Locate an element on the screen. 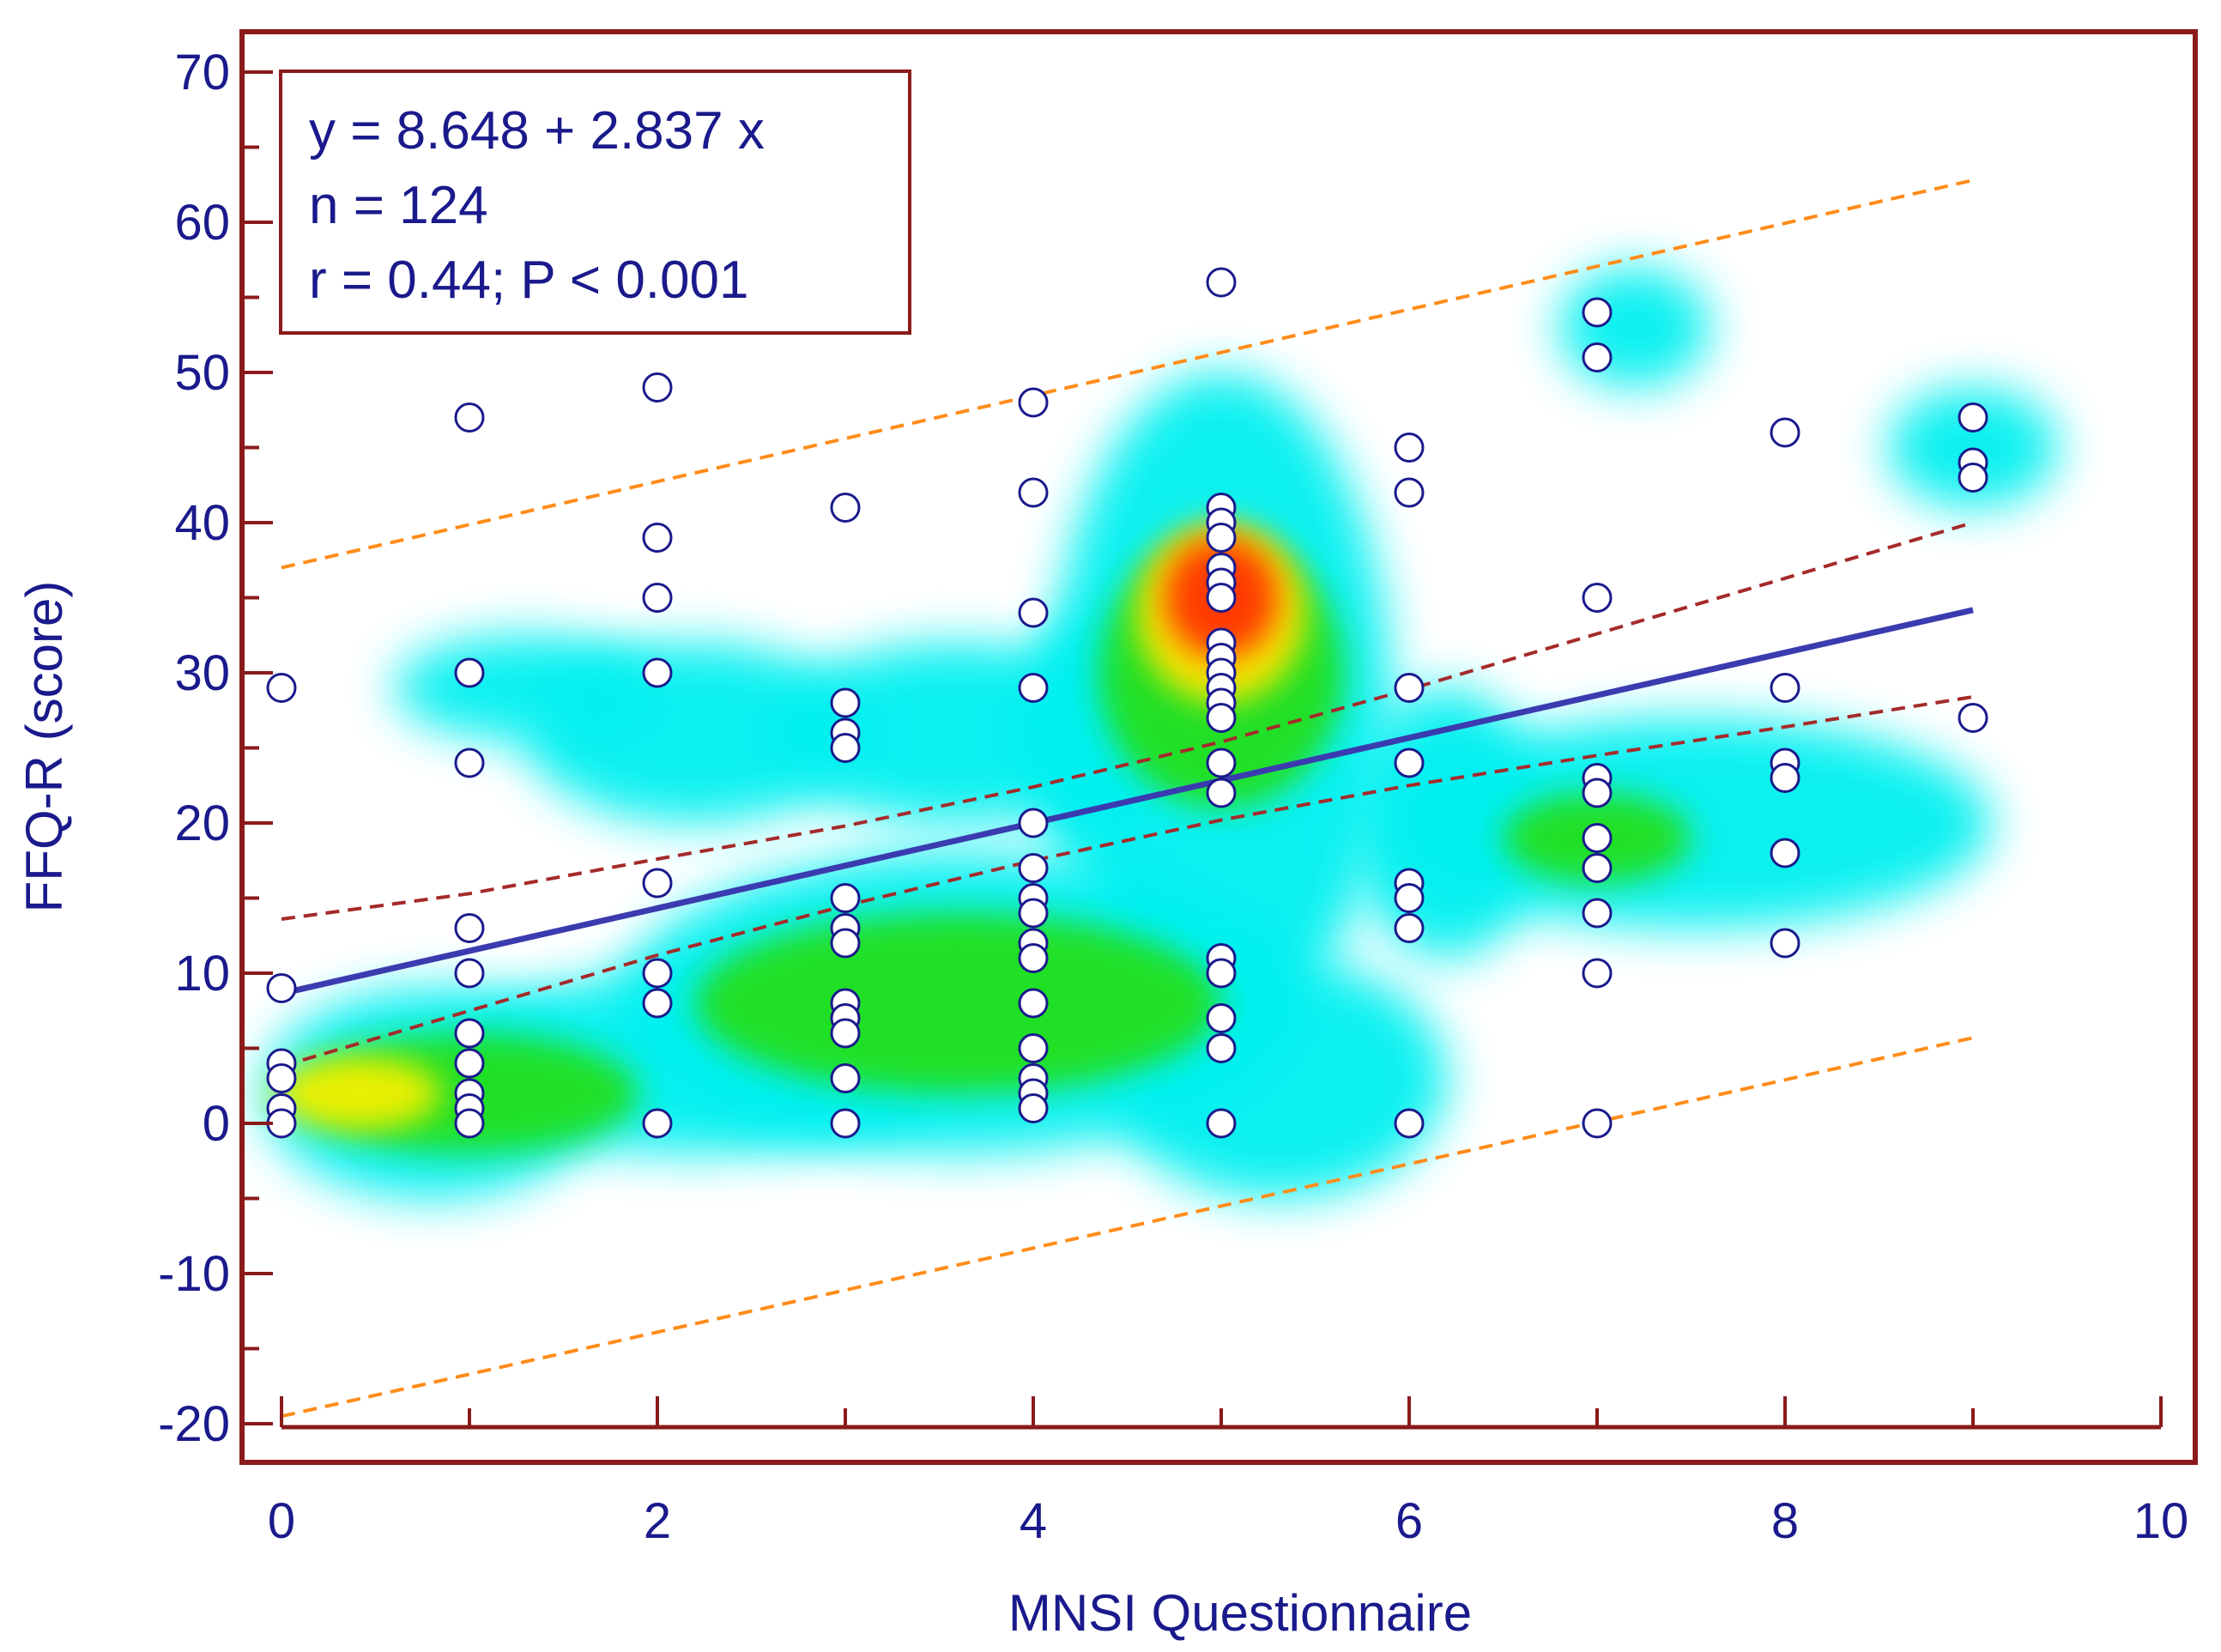 The image size is (2221, 1652). x-tick-label: 10 is located at coordinates (2161, 1521).